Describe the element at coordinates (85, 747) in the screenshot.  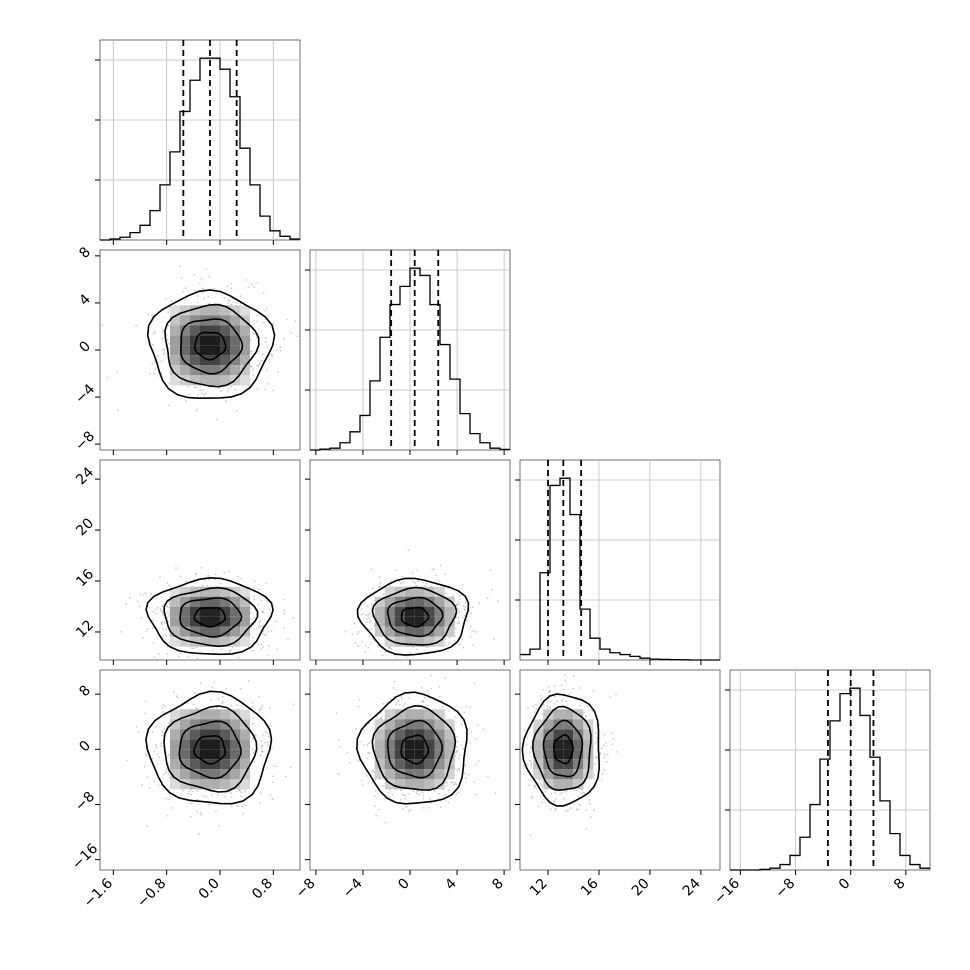
I see `ytick-label: 0` at that location.